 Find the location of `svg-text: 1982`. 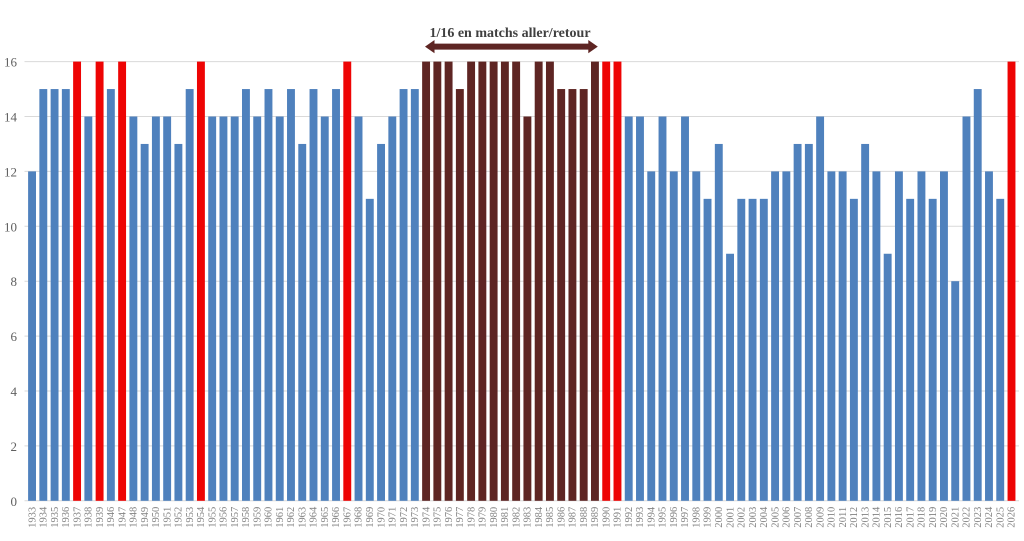

svg-text: 1982 is located at coordinates (516, 517).